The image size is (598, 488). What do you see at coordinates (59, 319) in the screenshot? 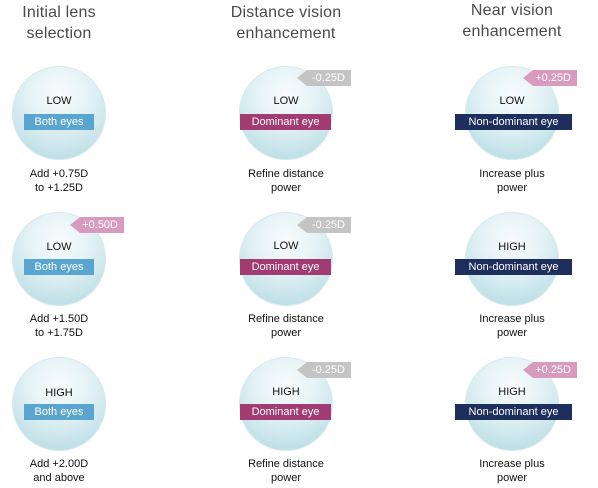
I see `caption-line: Add +1.50D` at bounding box center [59, 319].